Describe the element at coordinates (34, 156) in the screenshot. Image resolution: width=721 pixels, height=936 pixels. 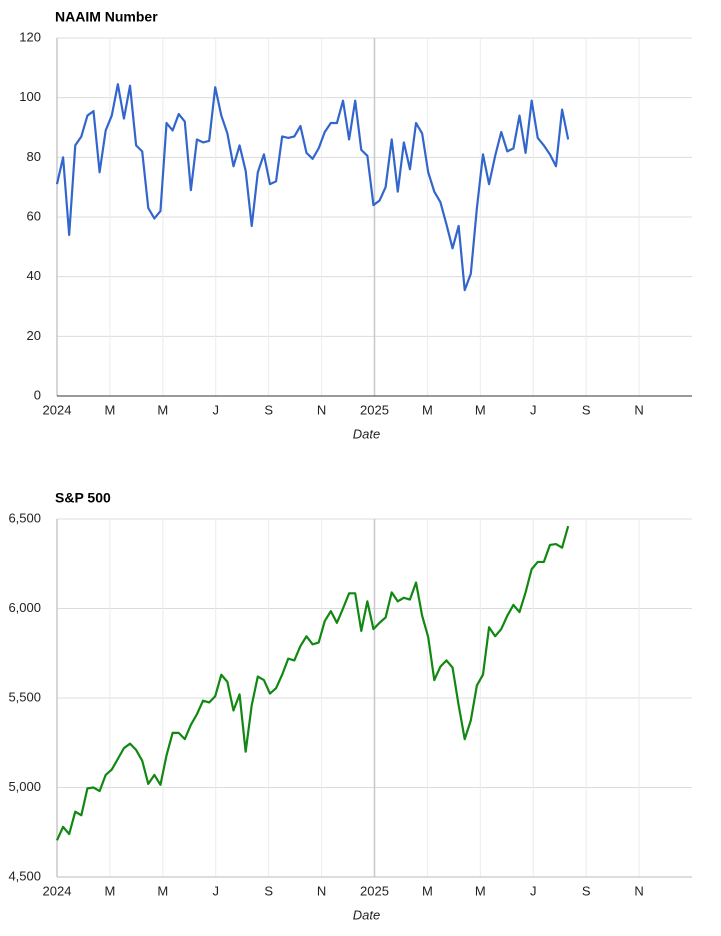
I see `y-tick-label: 80` at that location.